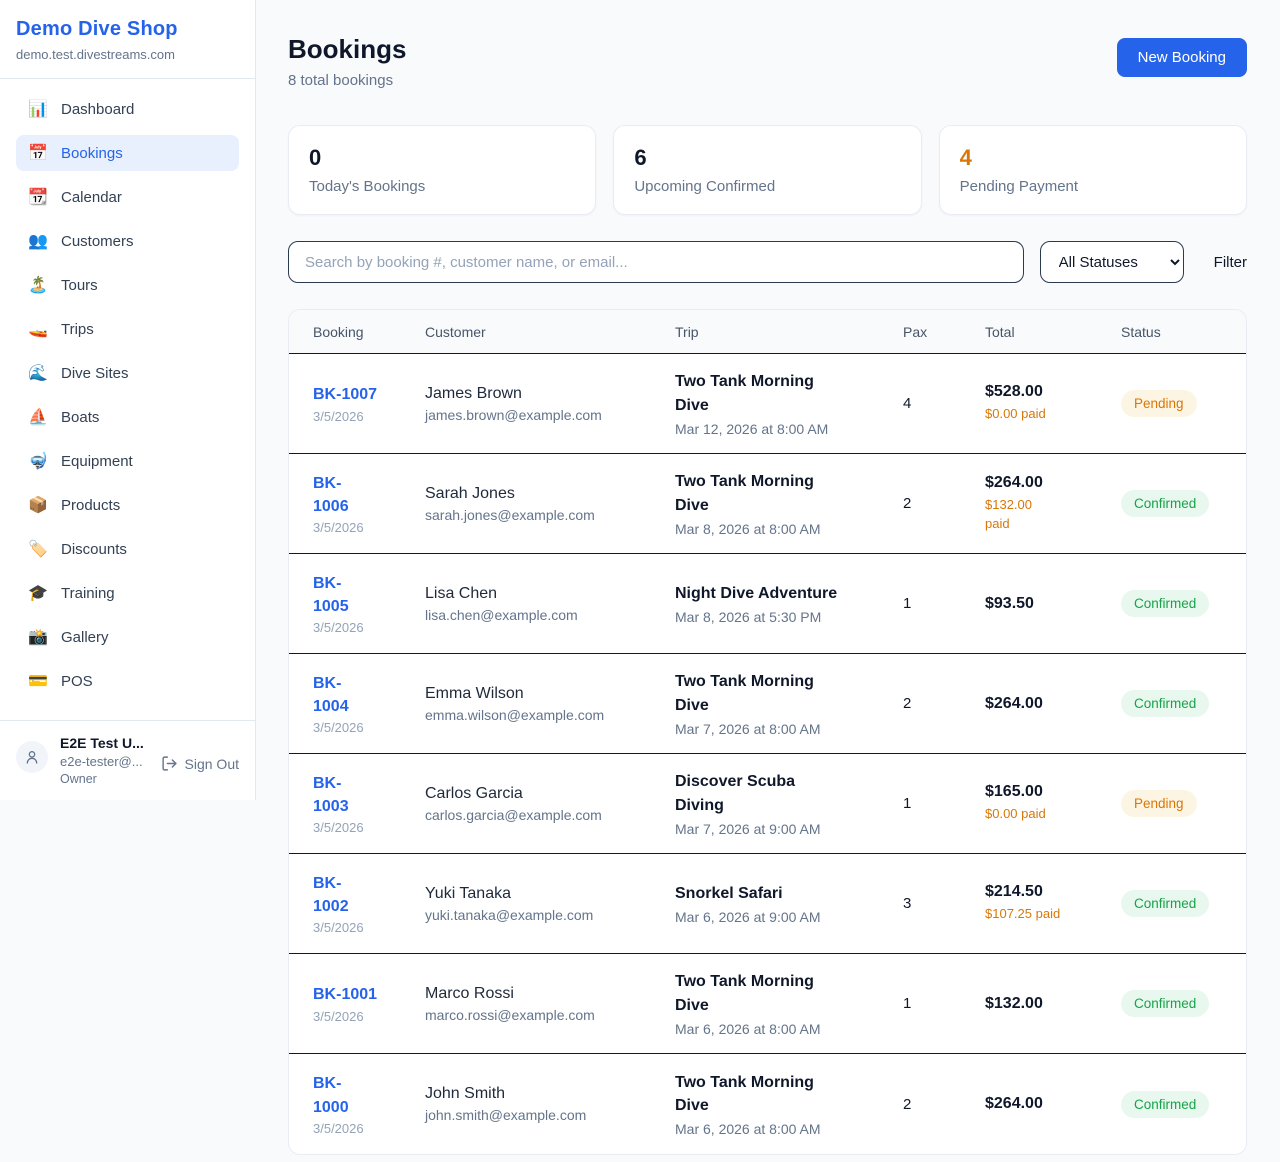  Describe the element at coordinates (127, 417) in the screenshot. I see `sidebar-item-boats: ⛵ Boats` at that location.